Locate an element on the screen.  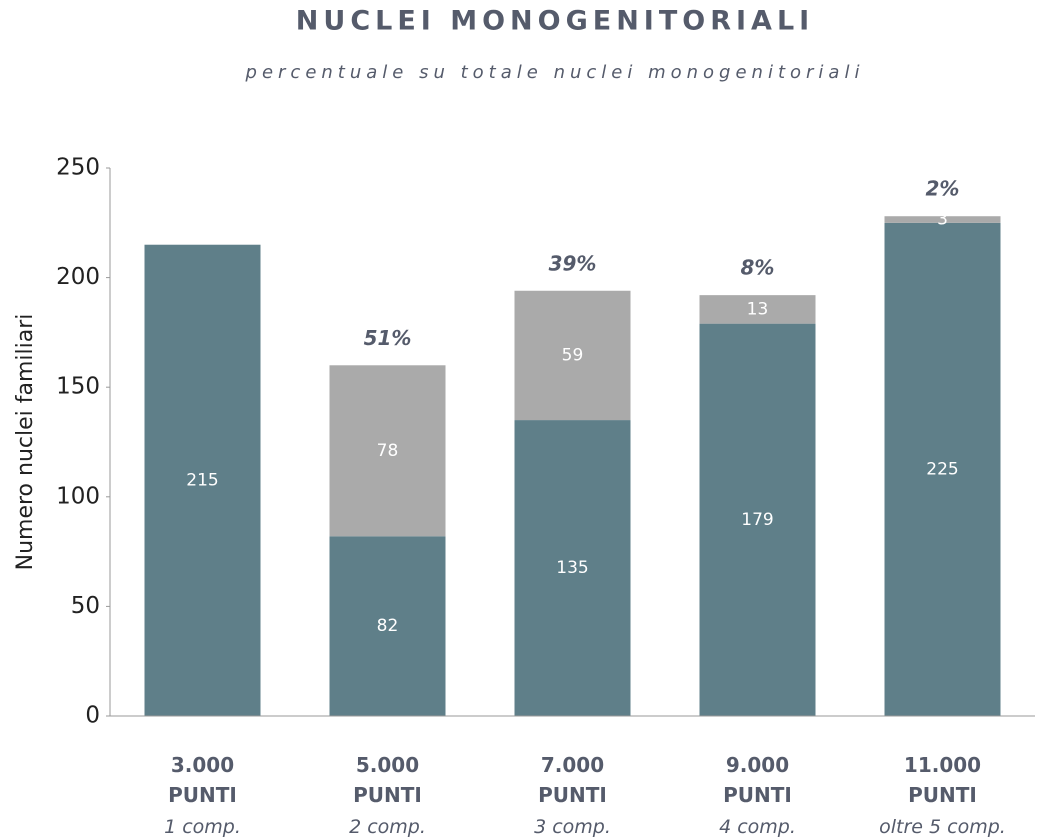
category-note: oltre 5 comp. is located at coordinates (942, 827).